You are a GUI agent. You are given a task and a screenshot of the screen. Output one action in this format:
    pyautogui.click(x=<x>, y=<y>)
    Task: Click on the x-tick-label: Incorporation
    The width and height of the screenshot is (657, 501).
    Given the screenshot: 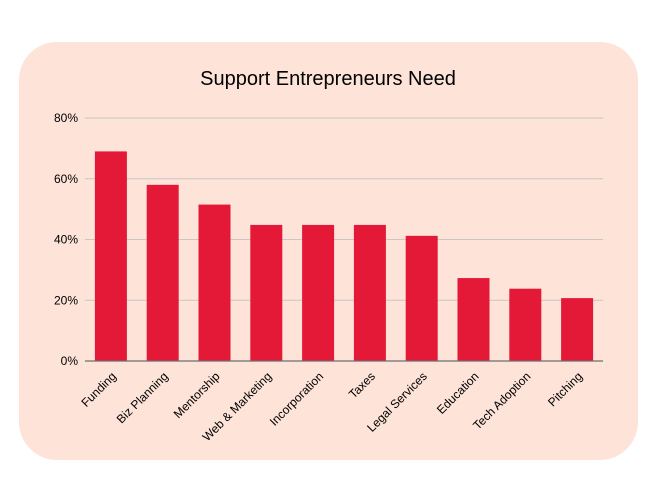 What is the action you would take?
    pyautogui.click(x=296, y=398)
    